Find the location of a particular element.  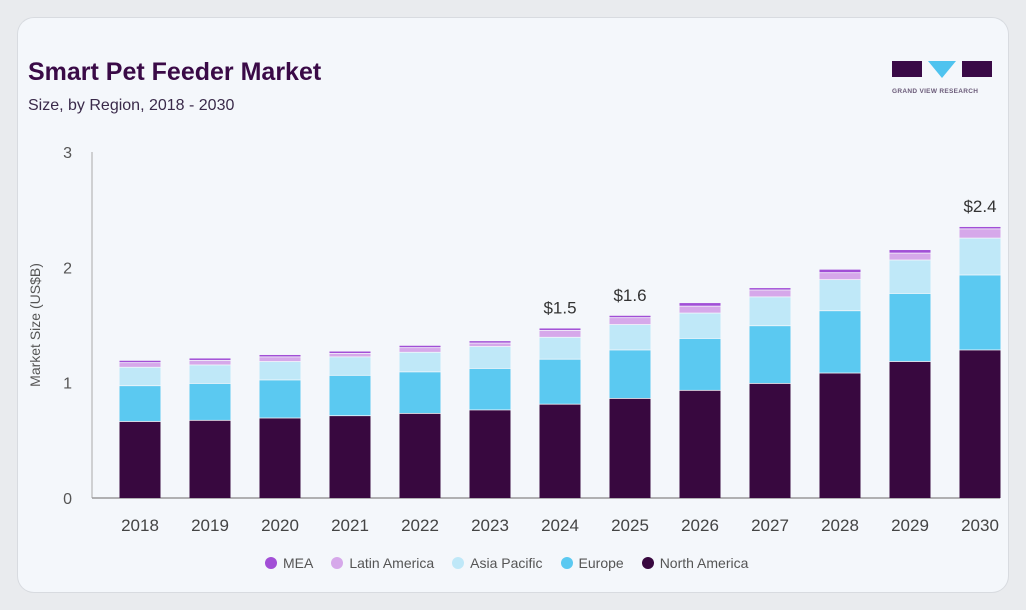

legend-label: Europe is located at coordinates (601, 563).